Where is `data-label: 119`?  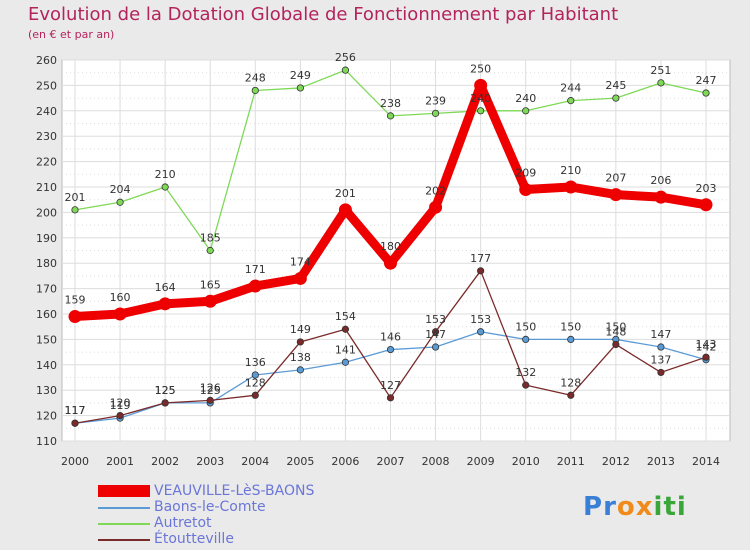 data-label: 119 is located at coordinates (120, 405).